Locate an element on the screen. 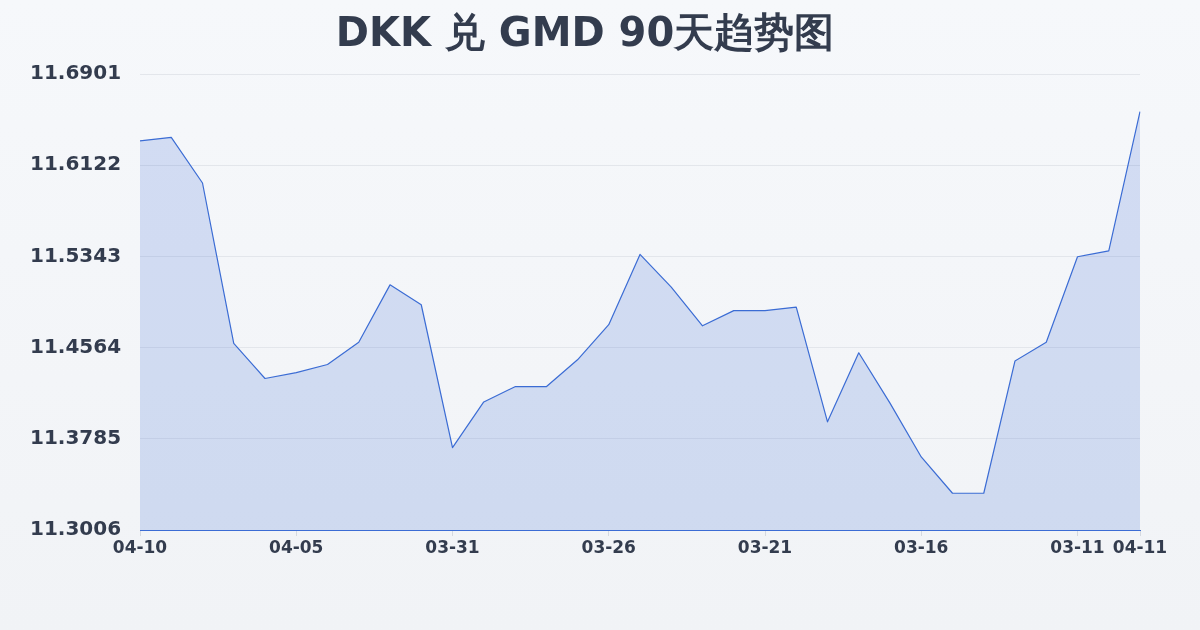  y-tick-label: 11.5343 is located at coordinates (76, 254).